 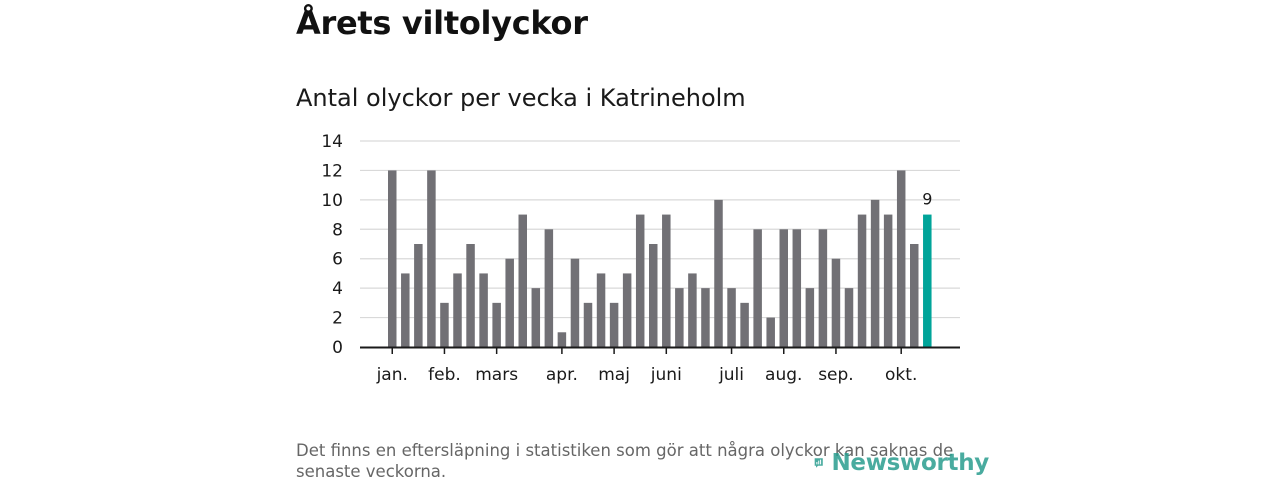 I want to click on y-tick-label-0: 0, so click(x=337, y=348).